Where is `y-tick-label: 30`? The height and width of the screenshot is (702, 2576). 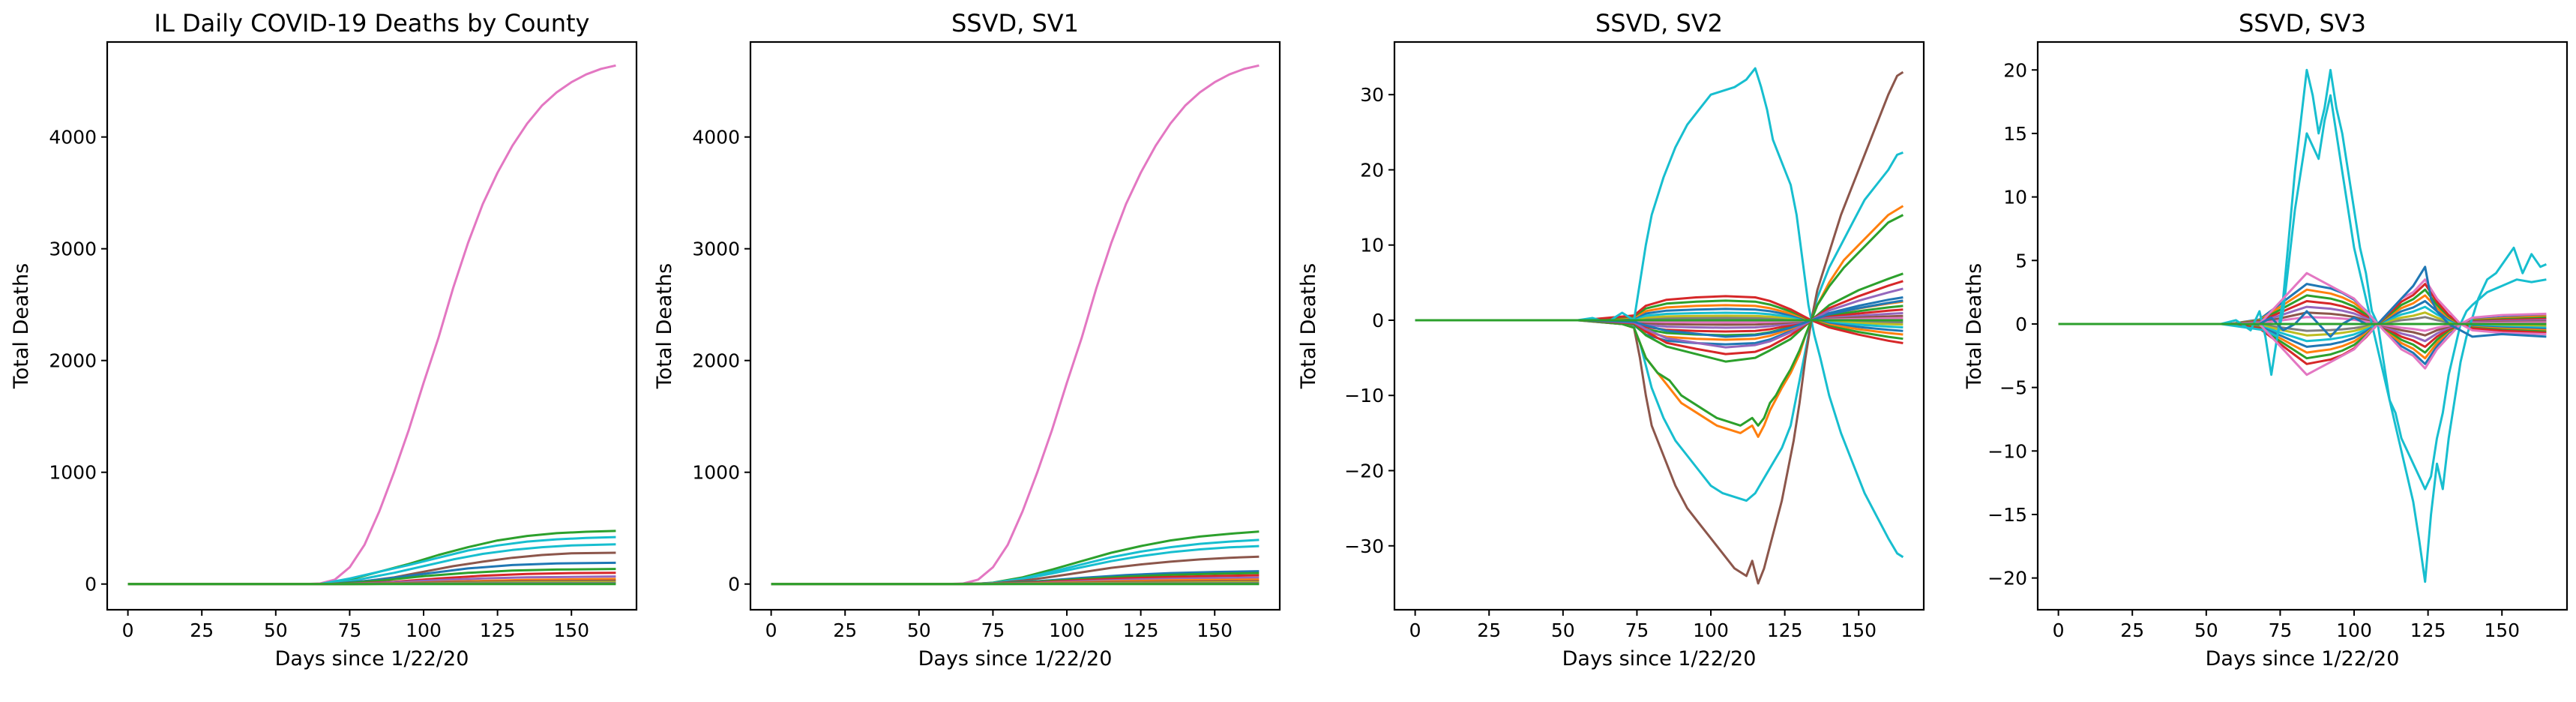
y-tick-label: 30 is located at coordinates (1372, 95).